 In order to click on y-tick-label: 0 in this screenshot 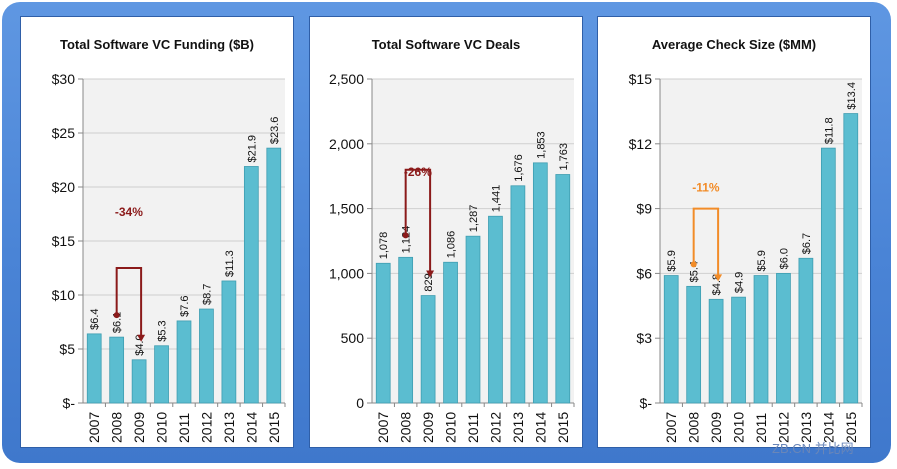, I will do `click(360, 403)`.